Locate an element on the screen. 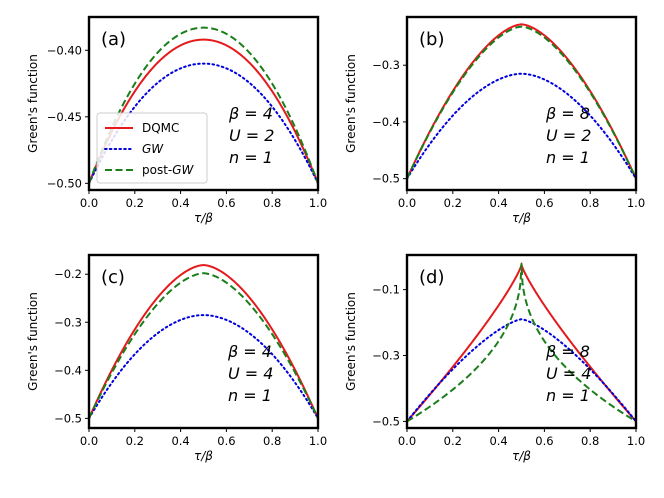 The image size is (664, 498). y-tick-label: −0.45 is located at coordinates (64, 117).